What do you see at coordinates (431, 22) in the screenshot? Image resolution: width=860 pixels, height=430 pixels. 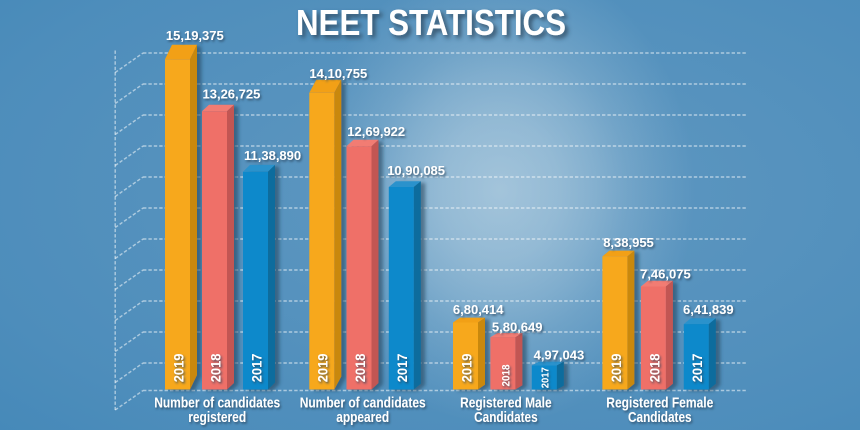 I see `svg-text: NEET STATISTICS` at bounding box center [431, 22].